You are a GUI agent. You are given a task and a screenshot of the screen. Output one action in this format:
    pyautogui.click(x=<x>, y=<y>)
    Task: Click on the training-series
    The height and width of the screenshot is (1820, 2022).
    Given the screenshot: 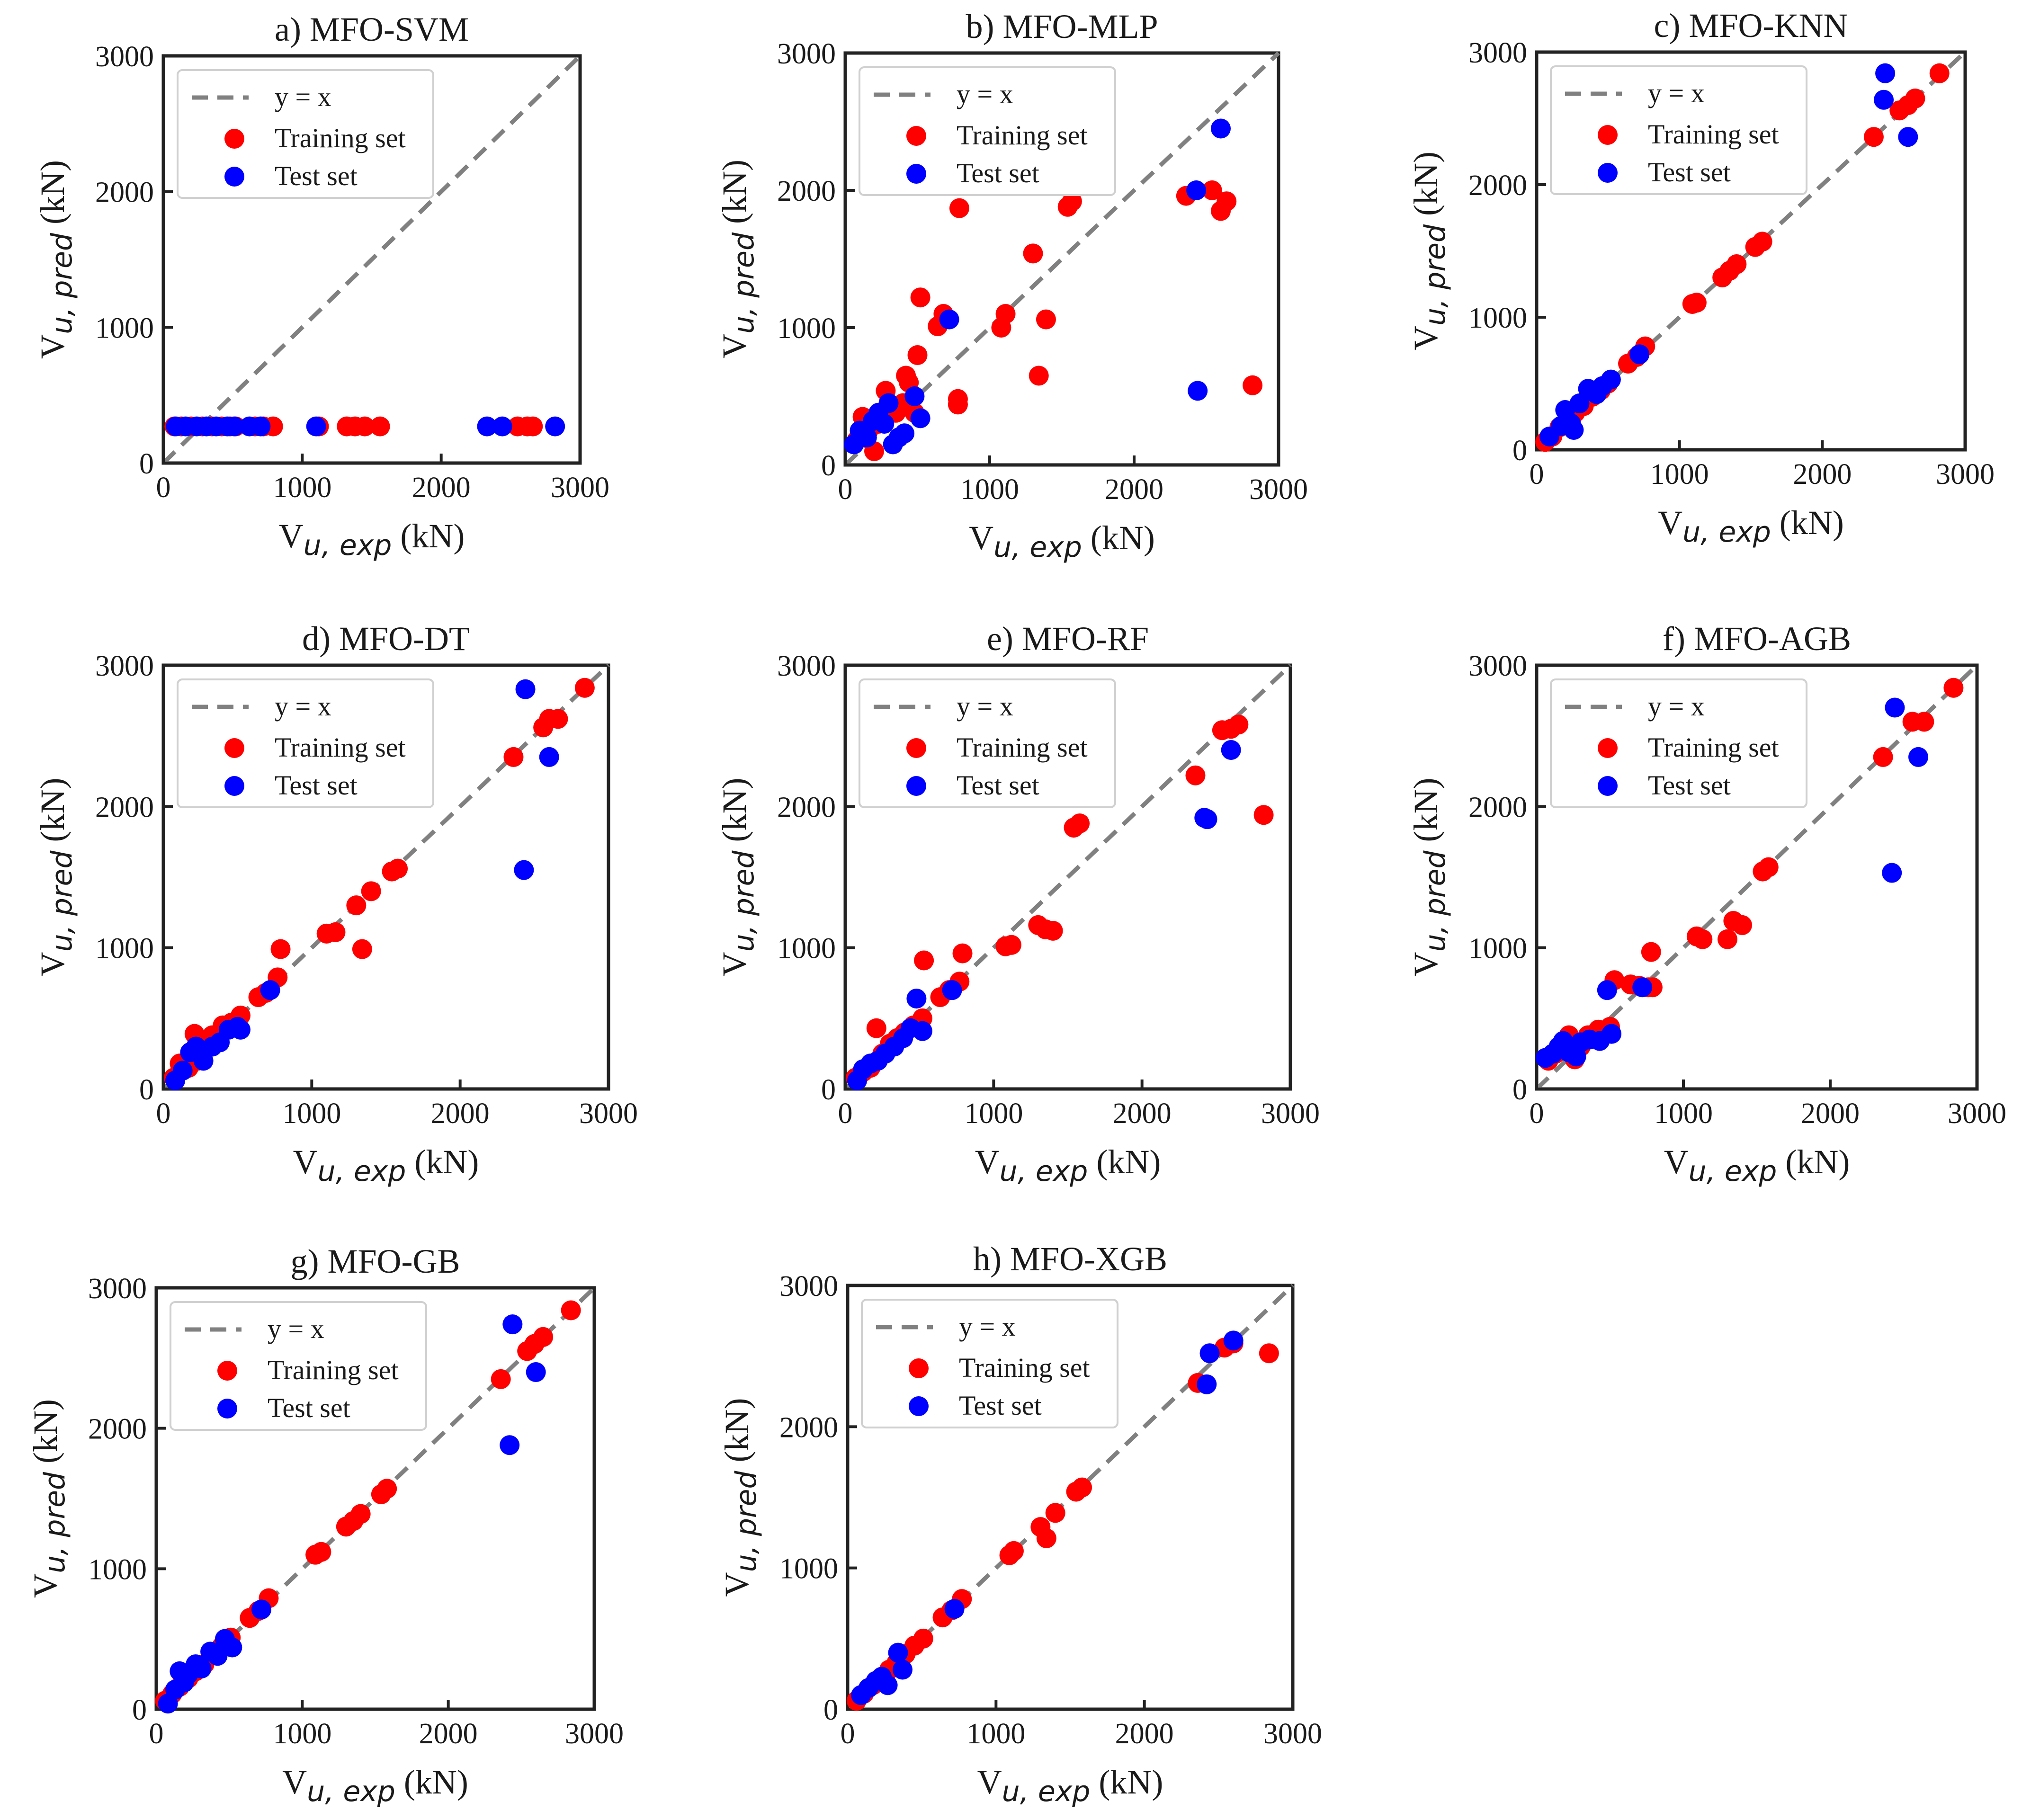 What is the action you would take?
    pyautogui.click(x=1055, y=320)
    